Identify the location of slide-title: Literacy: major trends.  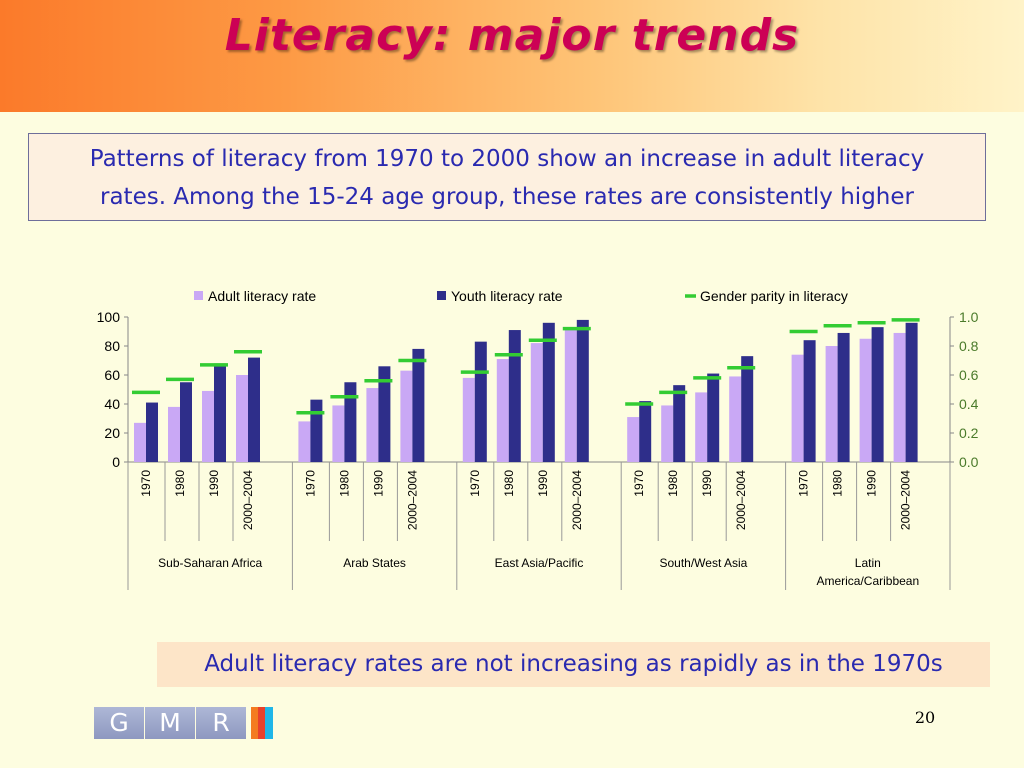
(512, 35).